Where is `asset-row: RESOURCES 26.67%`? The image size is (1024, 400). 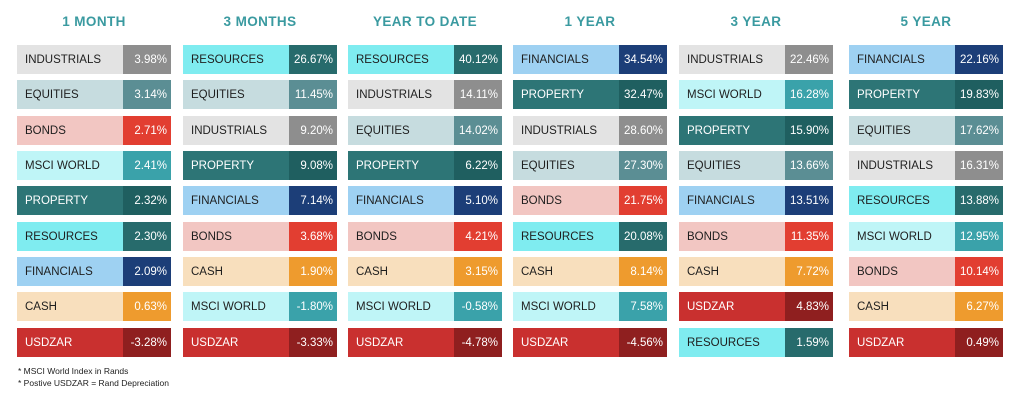
asset-row: RESOURCES 26.67% is located at coordinates (260, 59).